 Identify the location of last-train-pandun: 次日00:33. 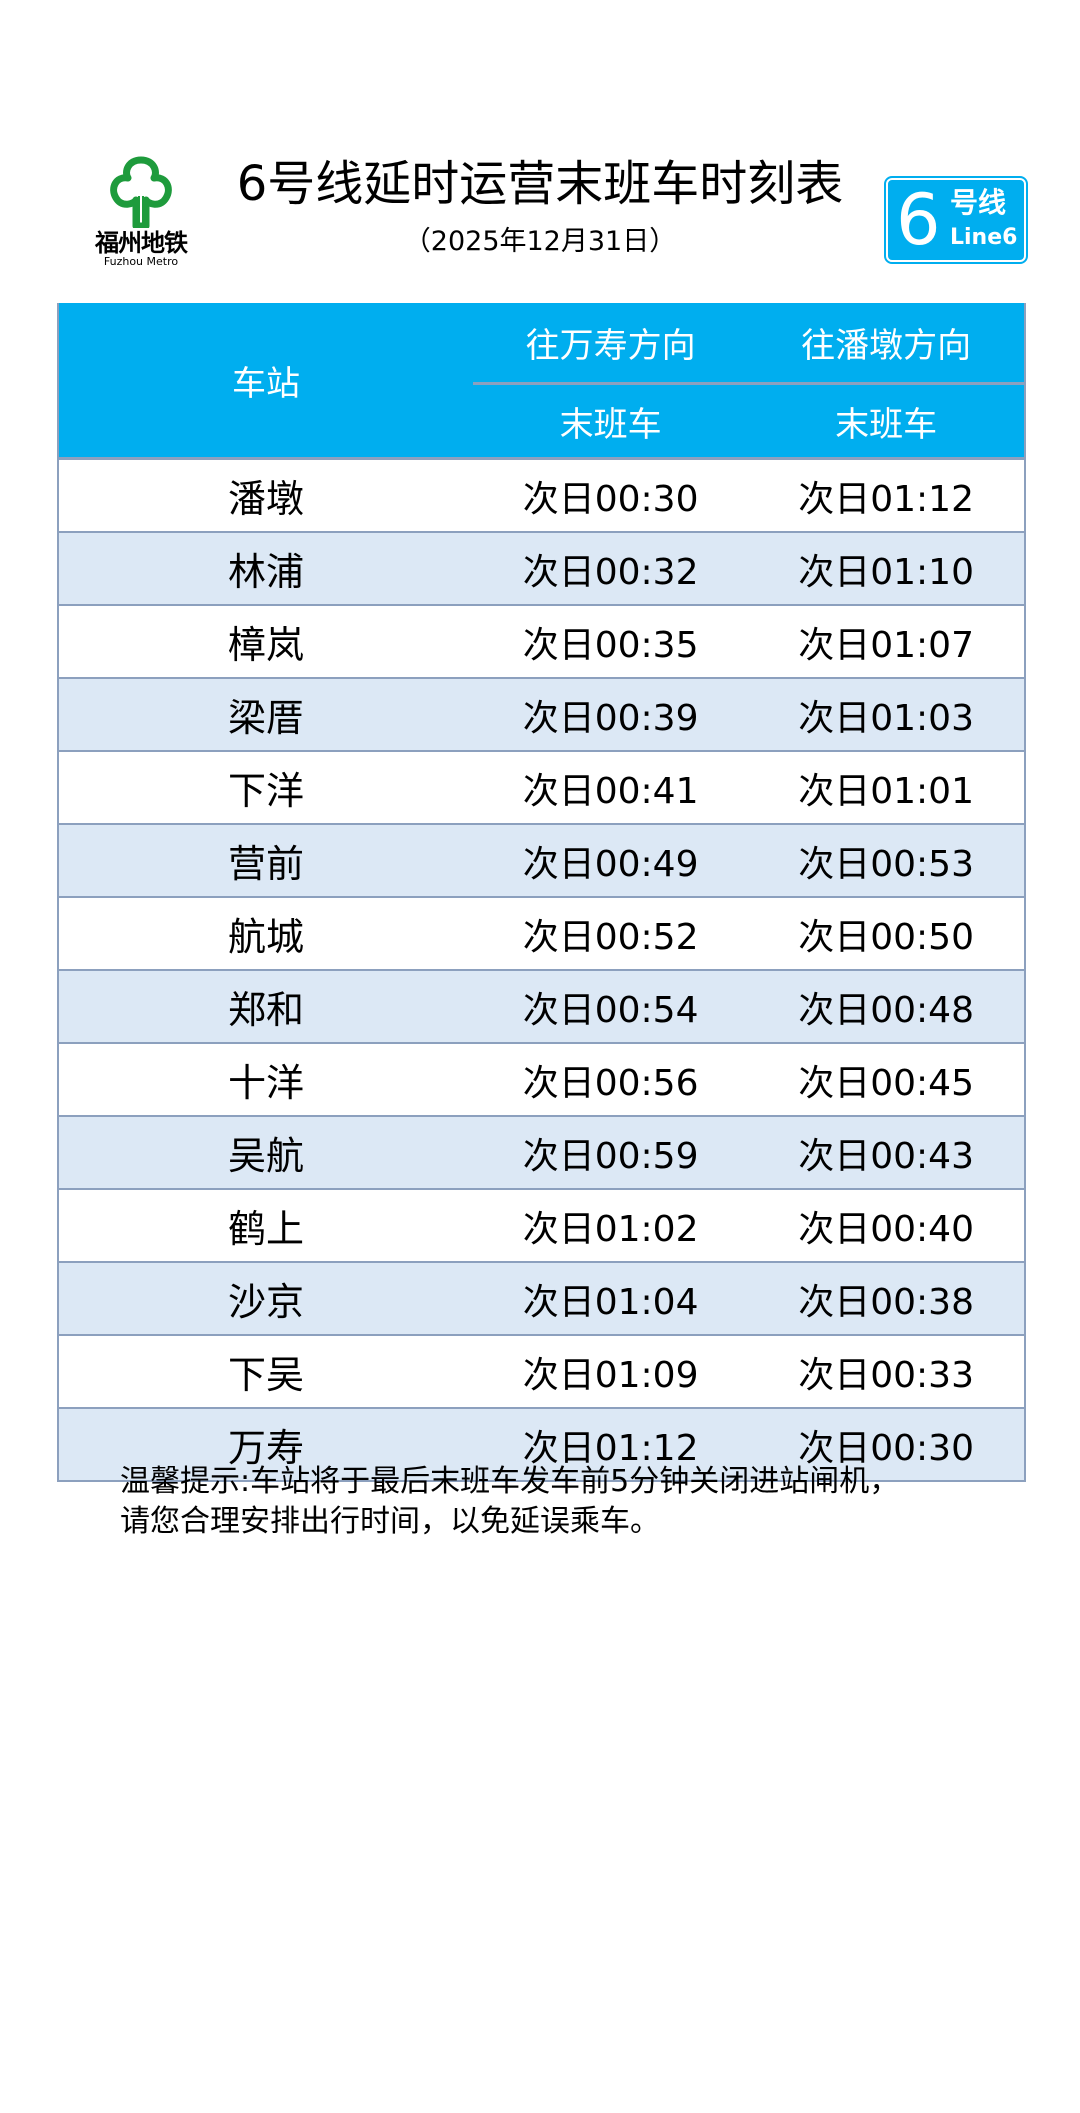
(886, 1372).